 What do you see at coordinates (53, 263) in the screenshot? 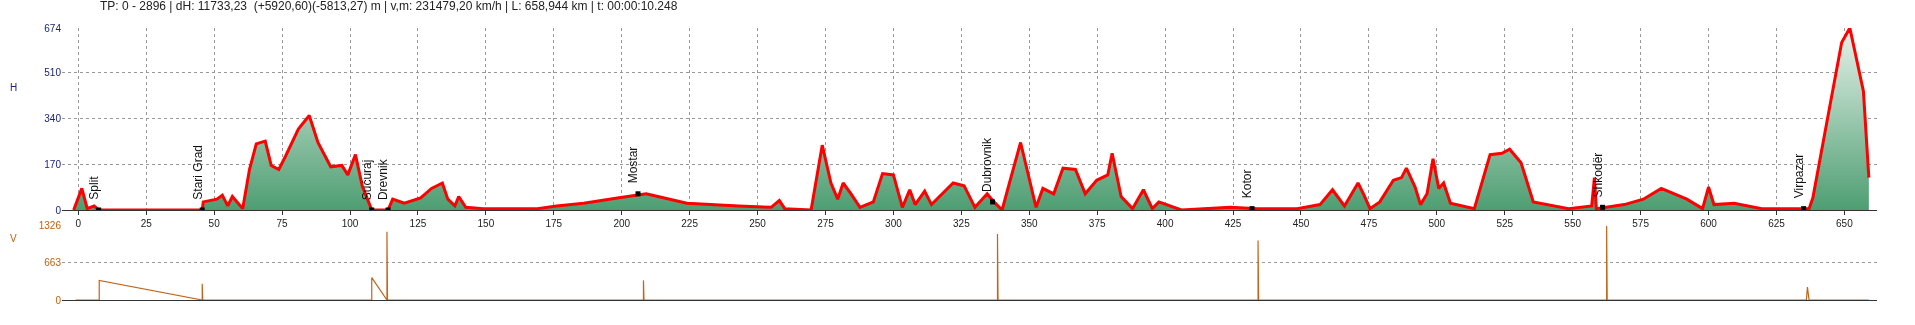
I see `y-tick-label: 663` at bounding box center [53, 263].